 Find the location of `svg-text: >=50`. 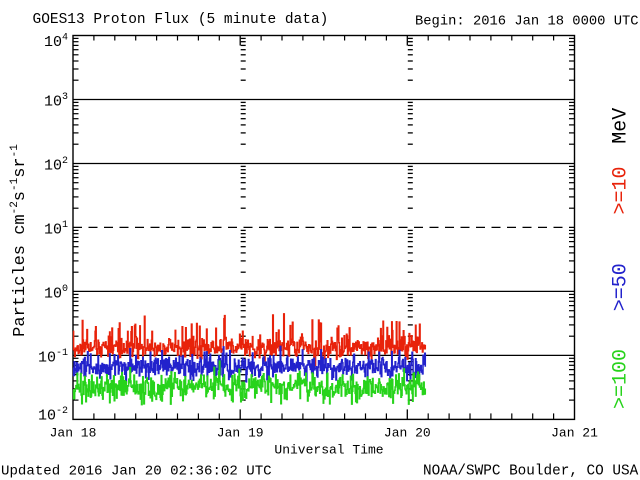

svg-text: >=50 is located at coordinates (621, 287).